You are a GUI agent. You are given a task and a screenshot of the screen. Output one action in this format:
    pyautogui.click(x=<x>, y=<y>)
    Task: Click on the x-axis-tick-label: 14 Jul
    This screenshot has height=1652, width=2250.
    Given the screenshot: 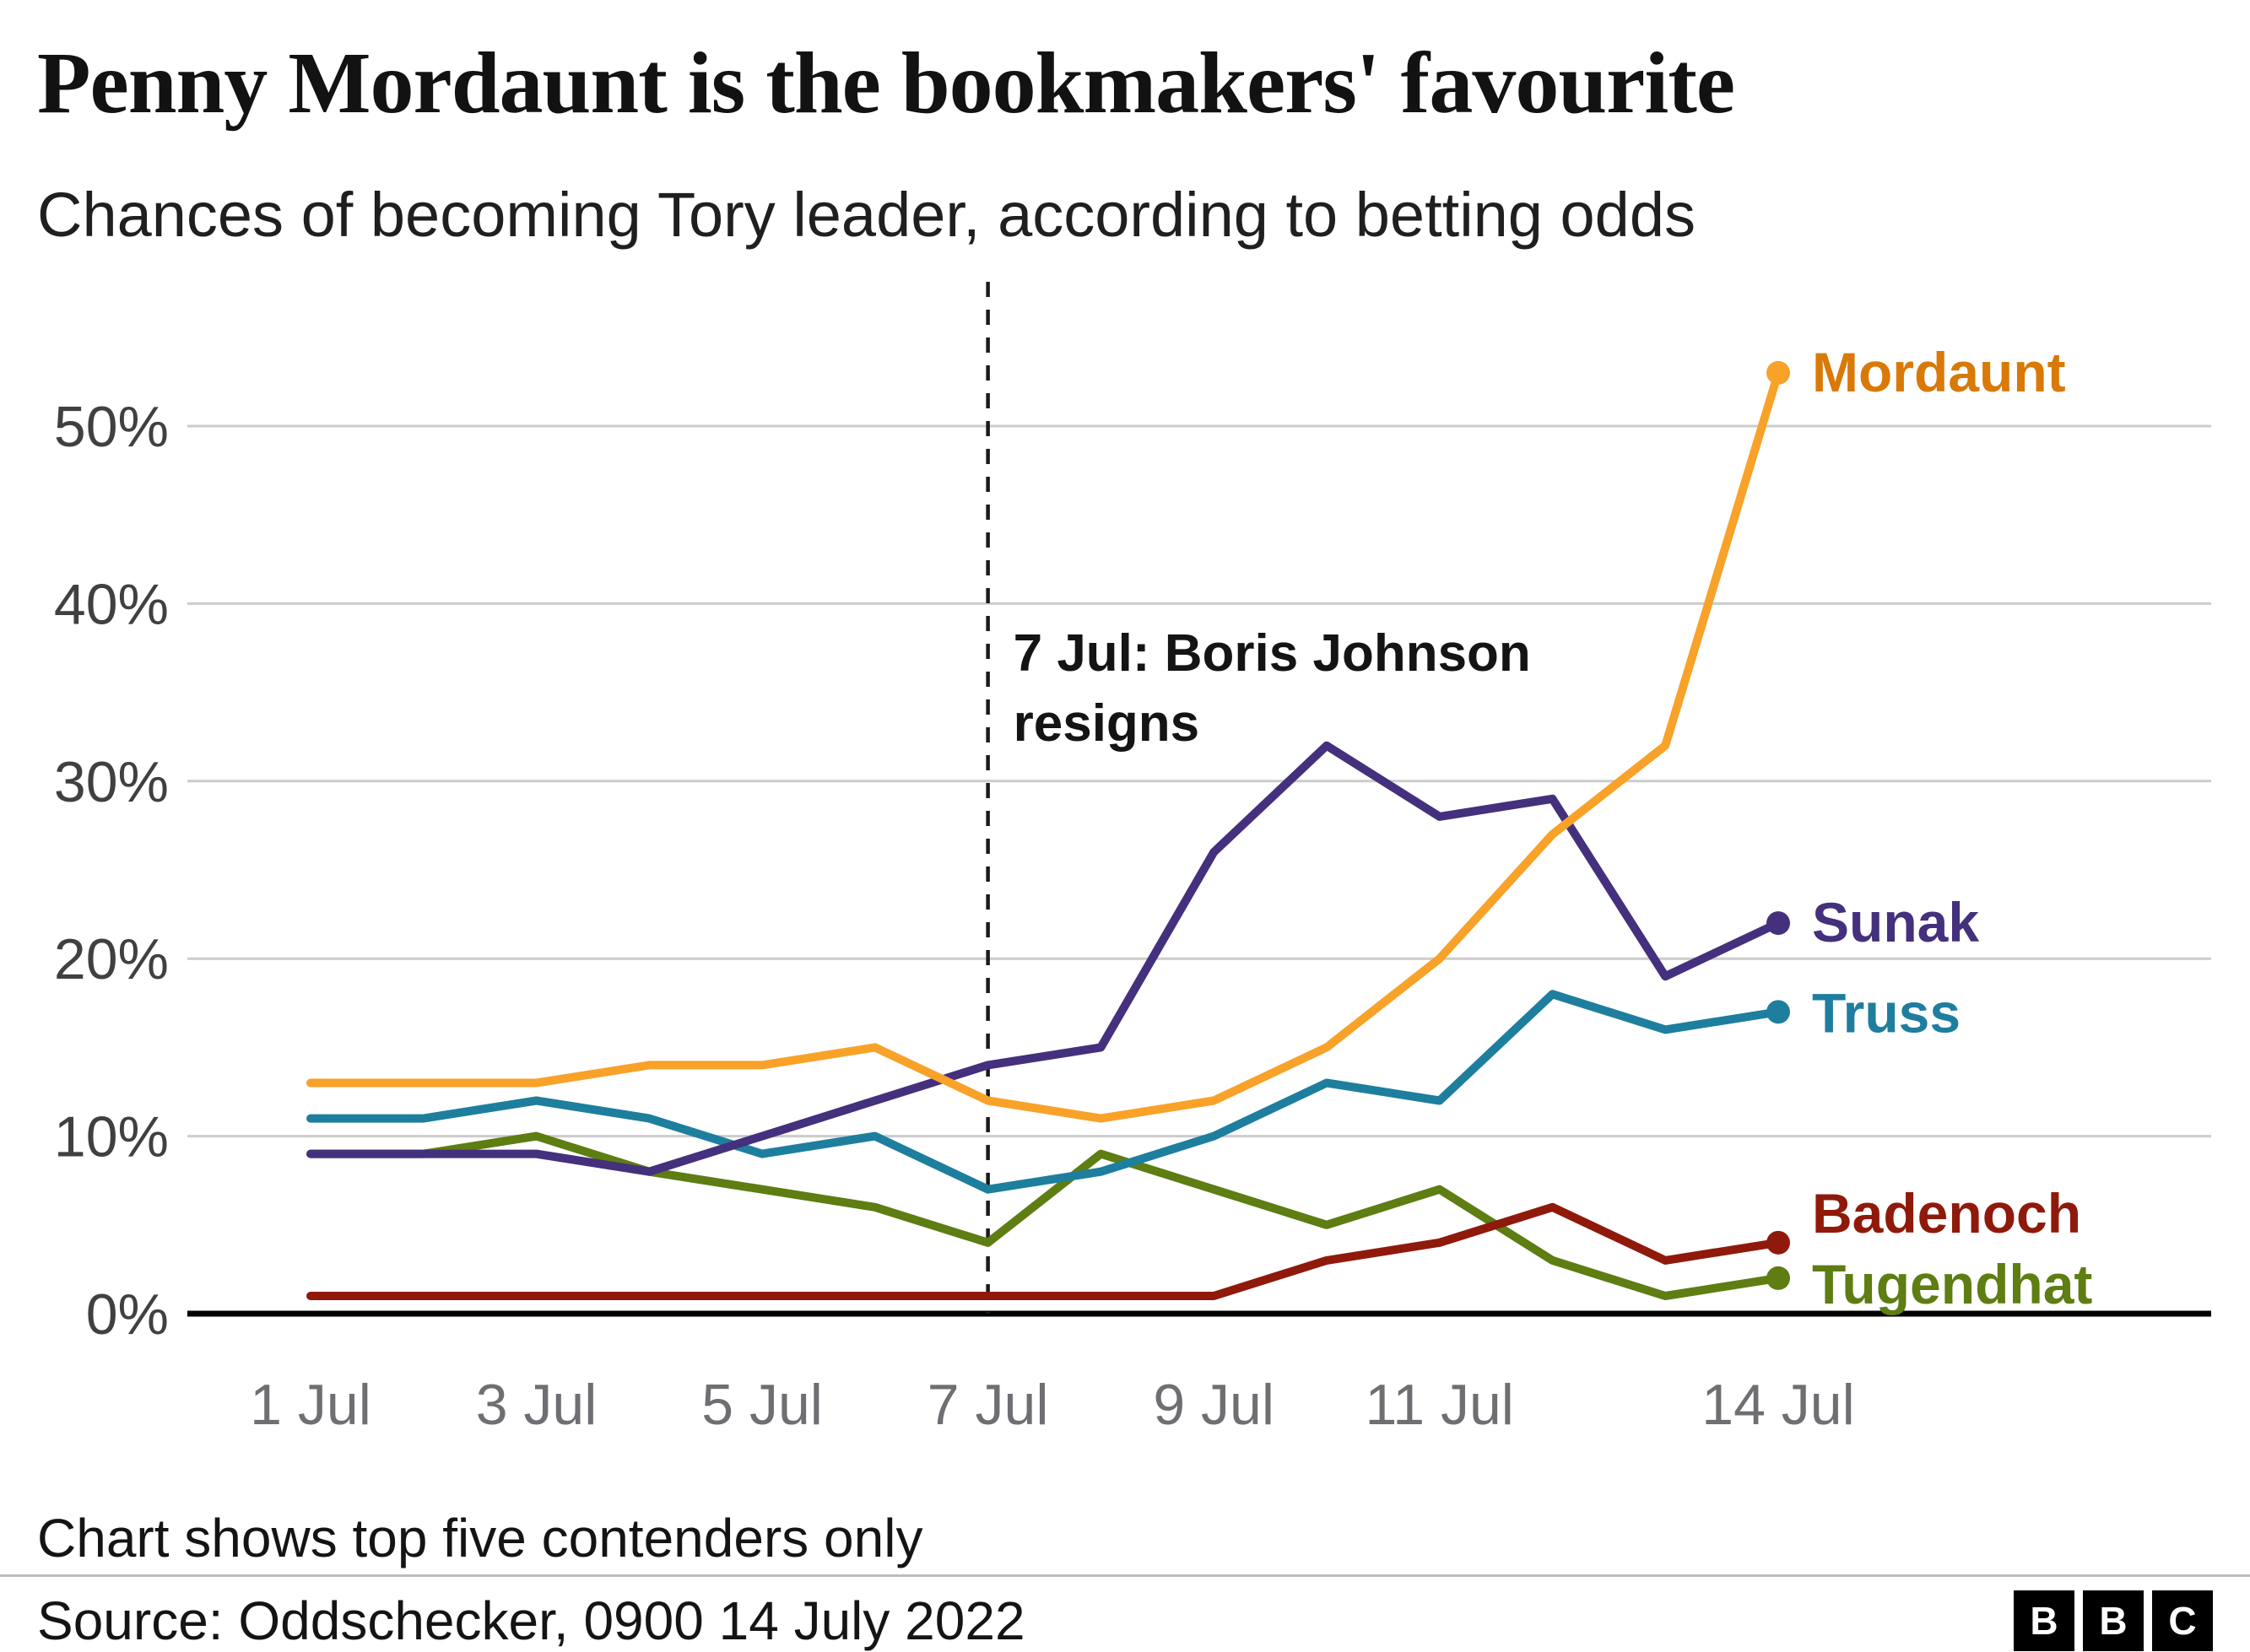 What is the action you would take?
    pyautogui.click(x=1777, y=1405)
    